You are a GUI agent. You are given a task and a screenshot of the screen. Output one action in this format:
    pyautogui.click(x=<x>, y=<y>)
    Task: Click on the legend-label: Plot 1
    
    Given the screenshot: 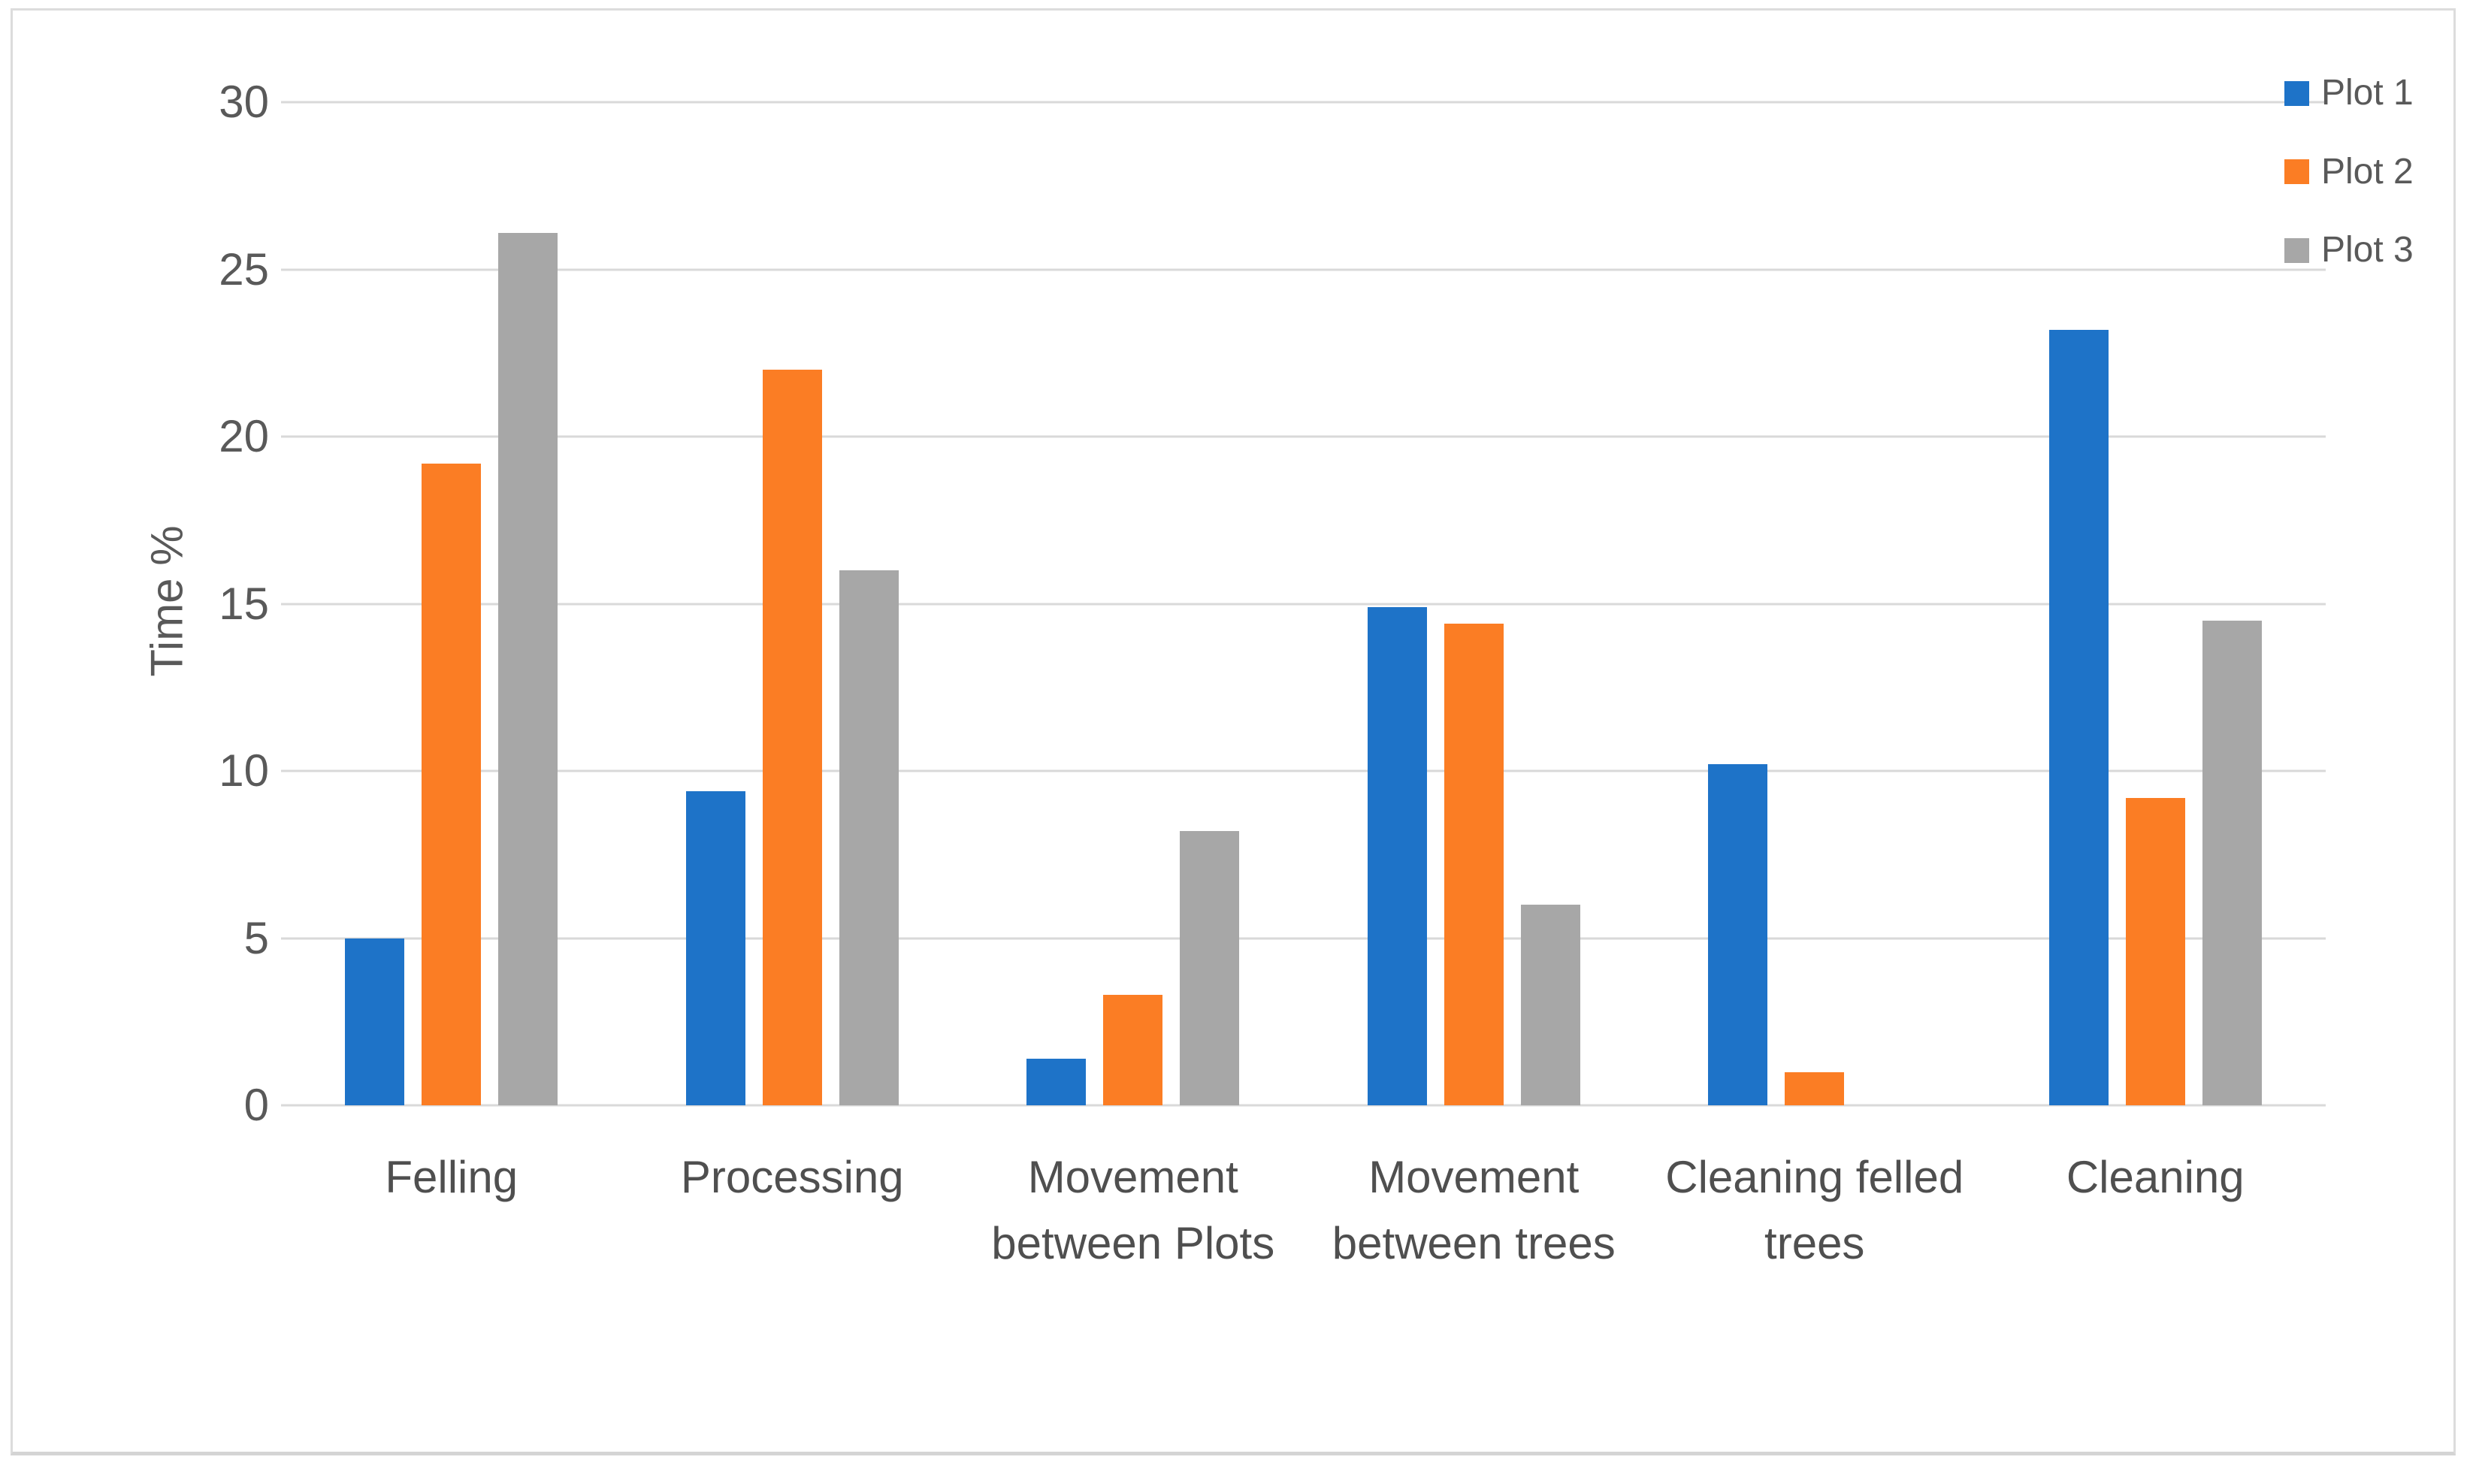 What is the action you would take?
    pyautogui.click(x=2368, y=93)
    